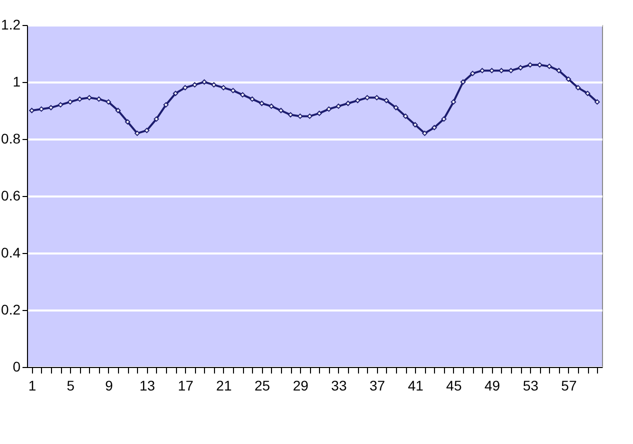 The width and height of the screenshot is (633, 444). Describe the element at coordinates (16, 366) in the screenshot. I see `y-tick-label: 0` at that location.